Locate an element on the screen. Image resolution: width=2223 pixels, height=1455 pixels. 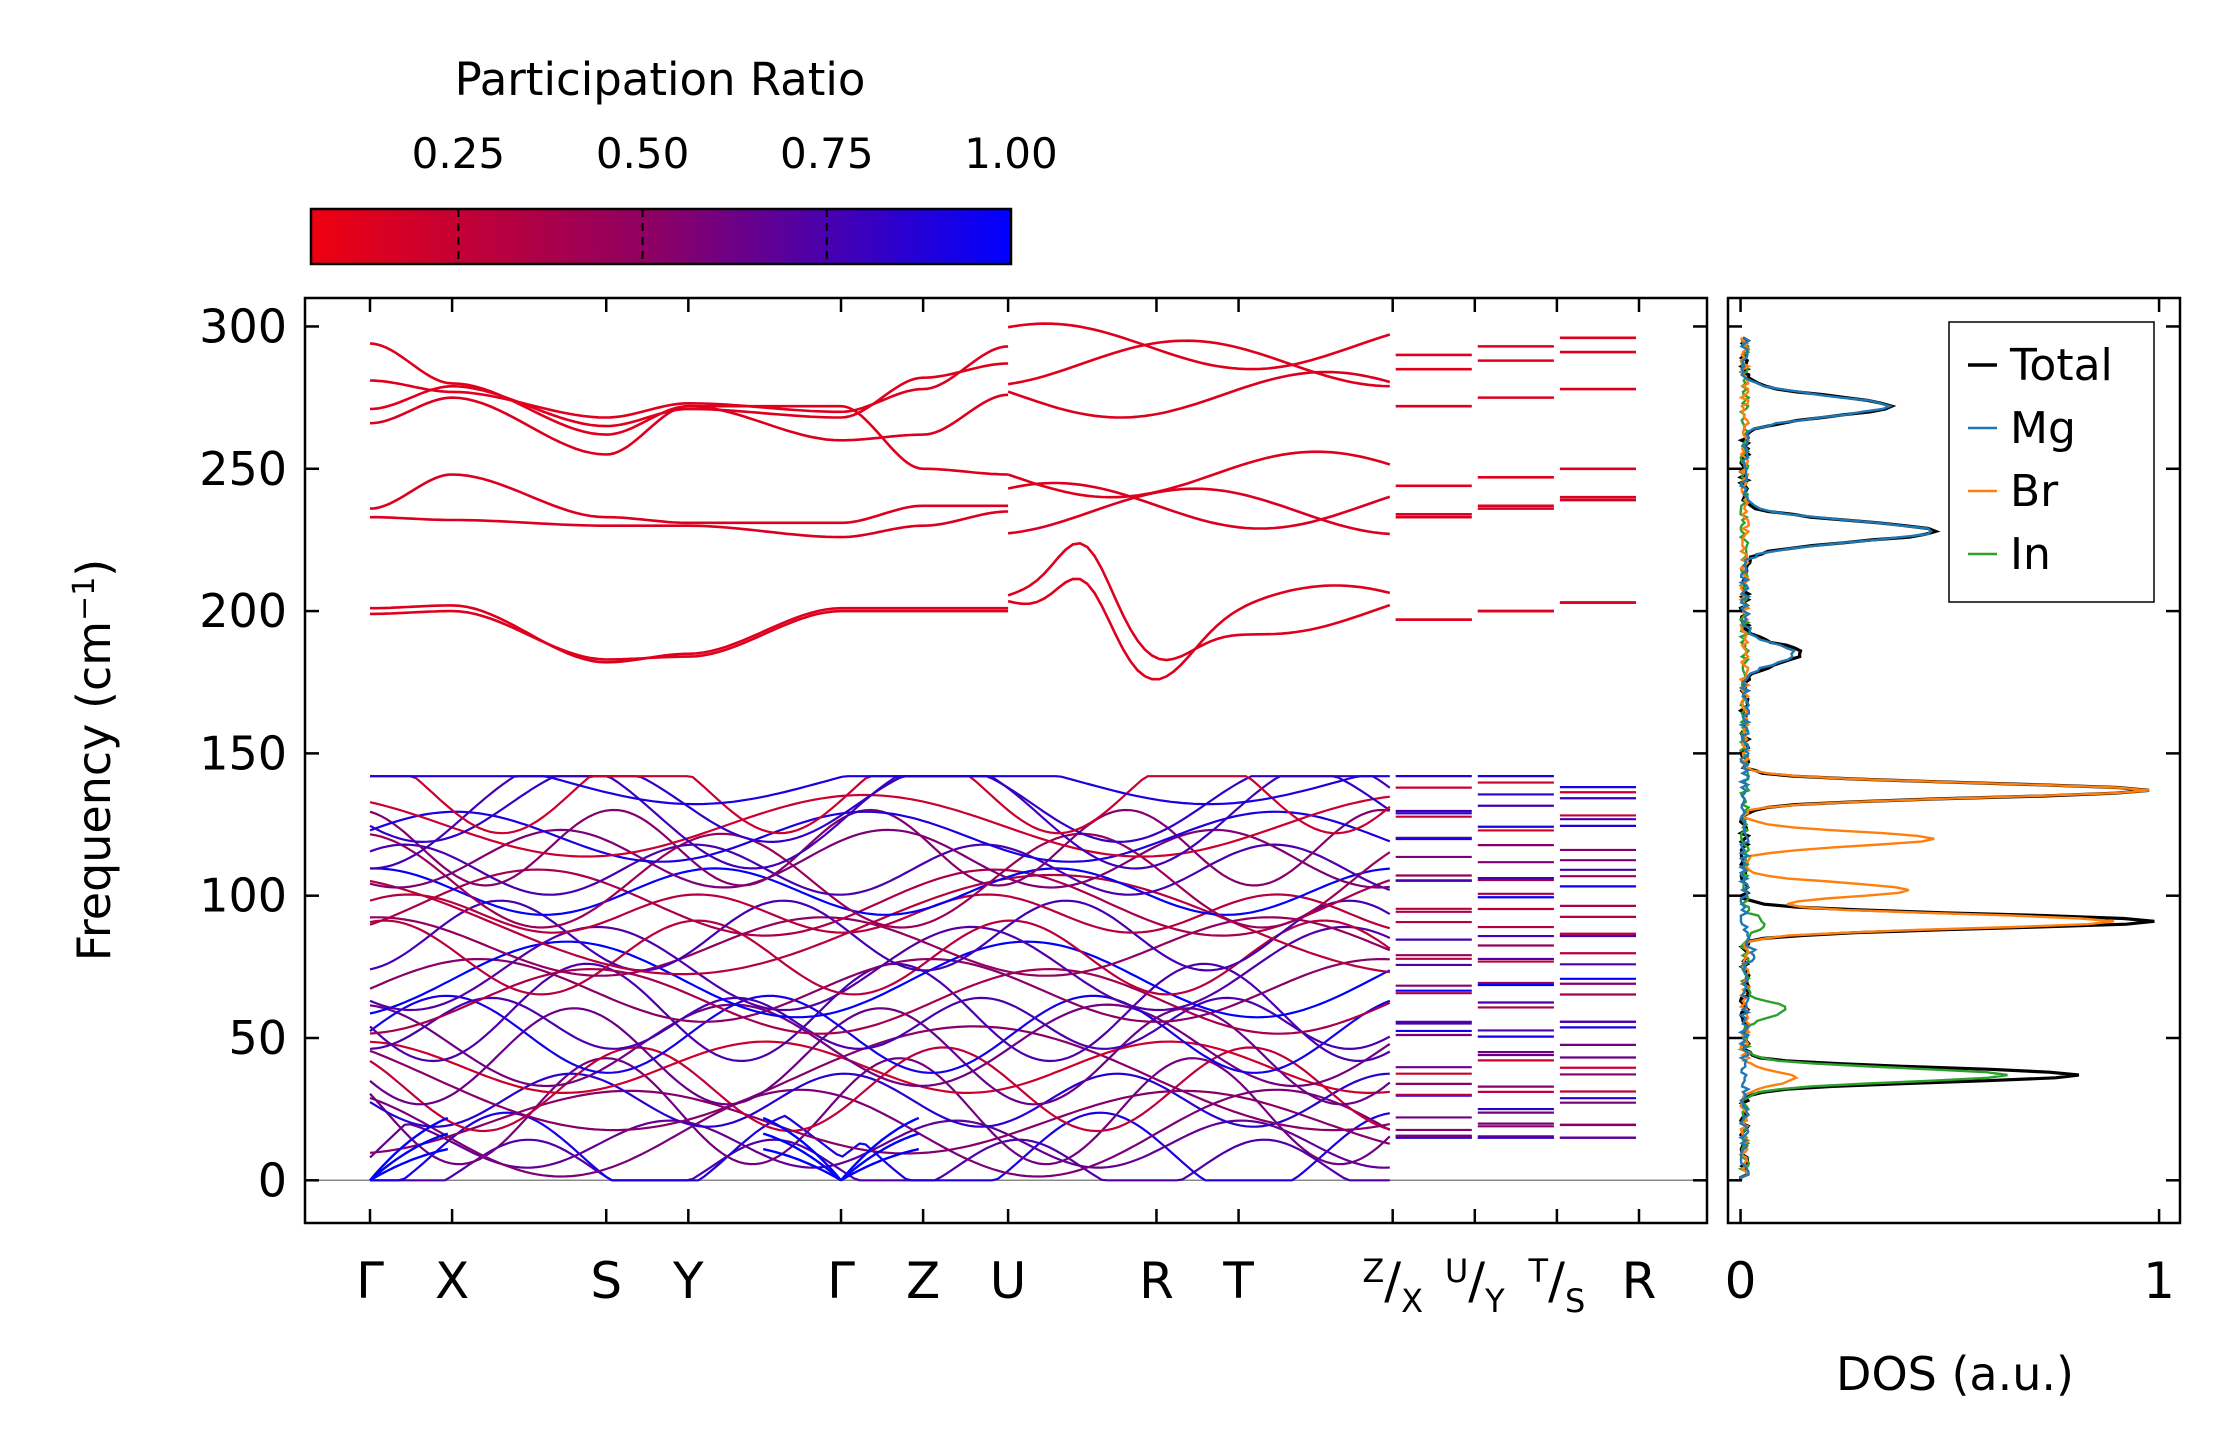
colorbar-title: Participation Ratio is located at coordinates (660, 79).